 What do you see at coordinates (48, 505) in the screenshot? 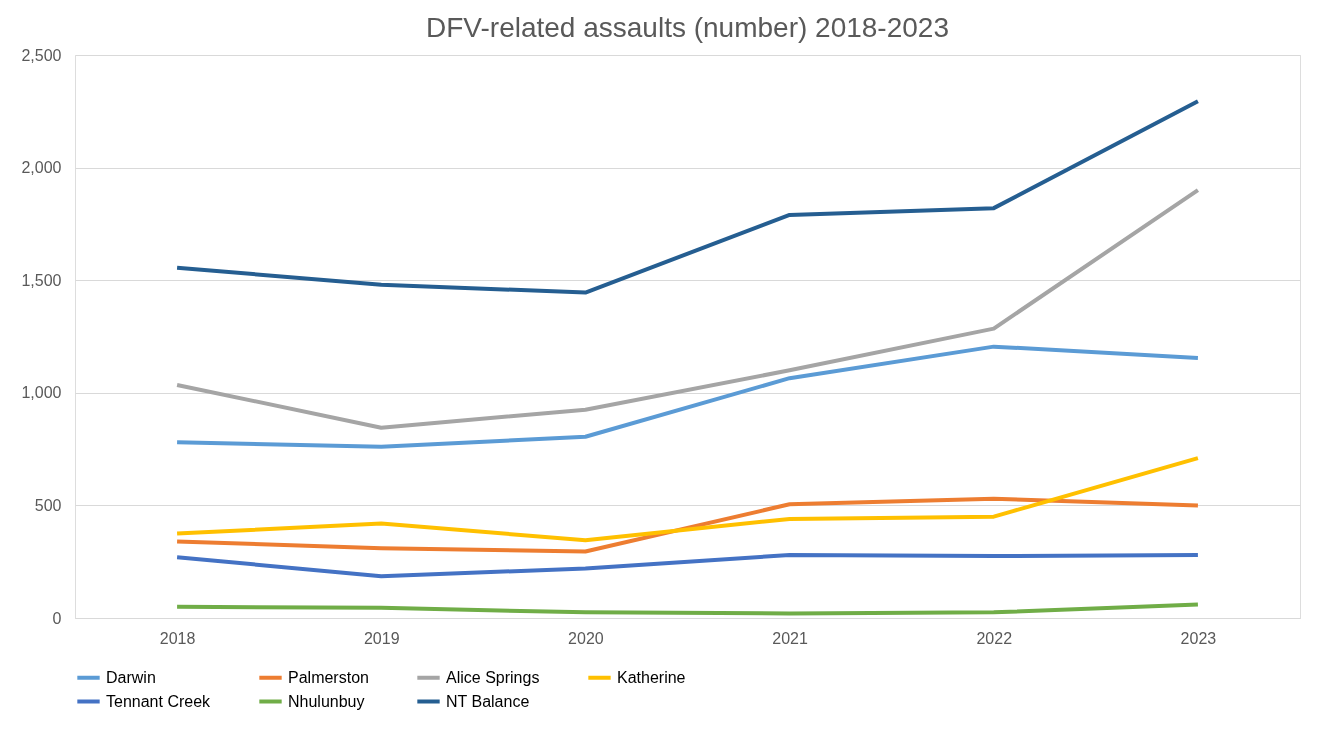
I see `y-tick-label: 500` at bounding box center [48, 505].